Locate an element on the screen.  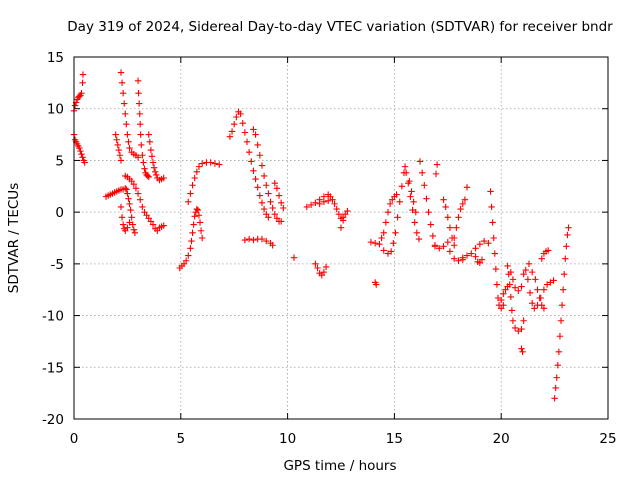
data-point-arc-q is located at coordinates (294, 257).